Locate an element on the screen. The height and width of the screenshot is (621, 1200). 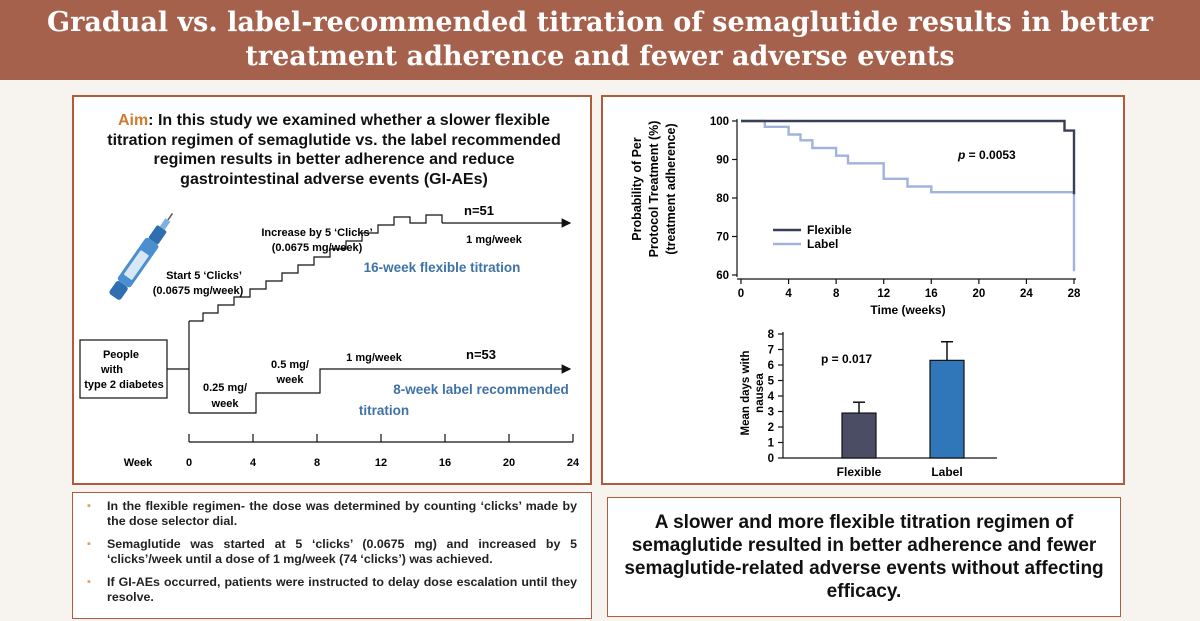
adherence-line-flexible is located at coordinates (908, 157).